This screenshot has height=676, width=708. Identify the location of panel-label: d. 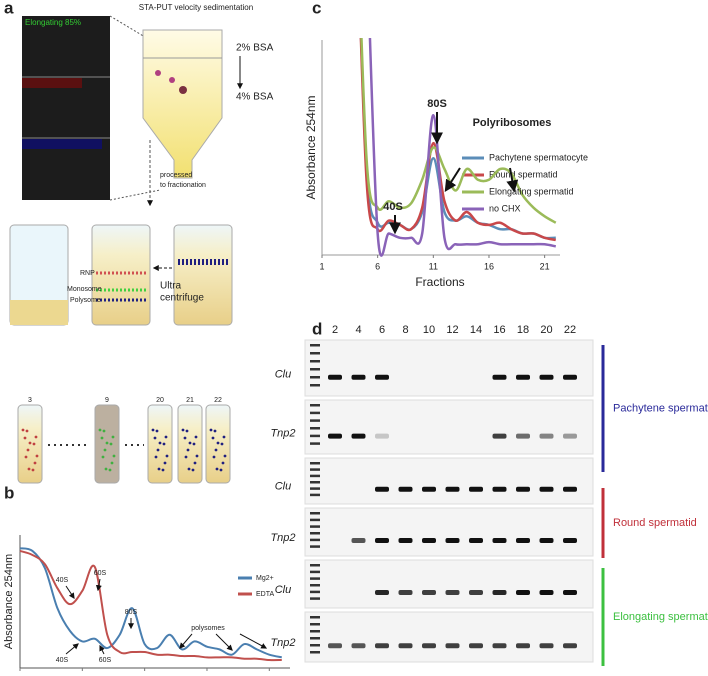
(317, 328).